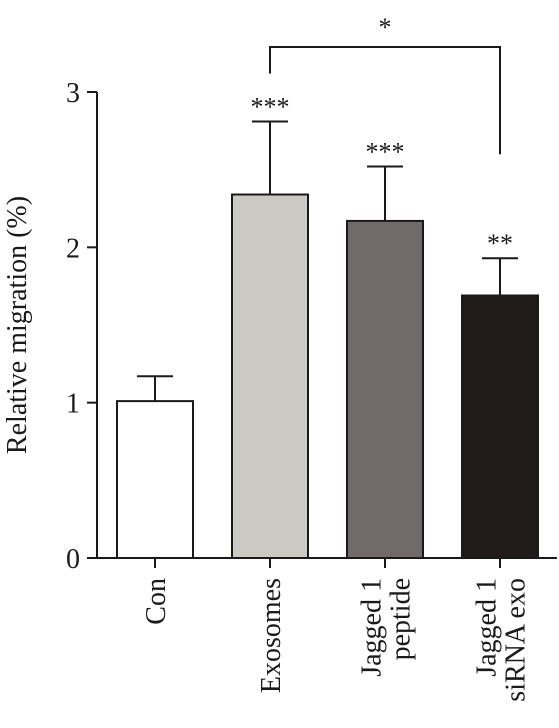  I want to click on y-tick-label: 0, so click(73, 559).